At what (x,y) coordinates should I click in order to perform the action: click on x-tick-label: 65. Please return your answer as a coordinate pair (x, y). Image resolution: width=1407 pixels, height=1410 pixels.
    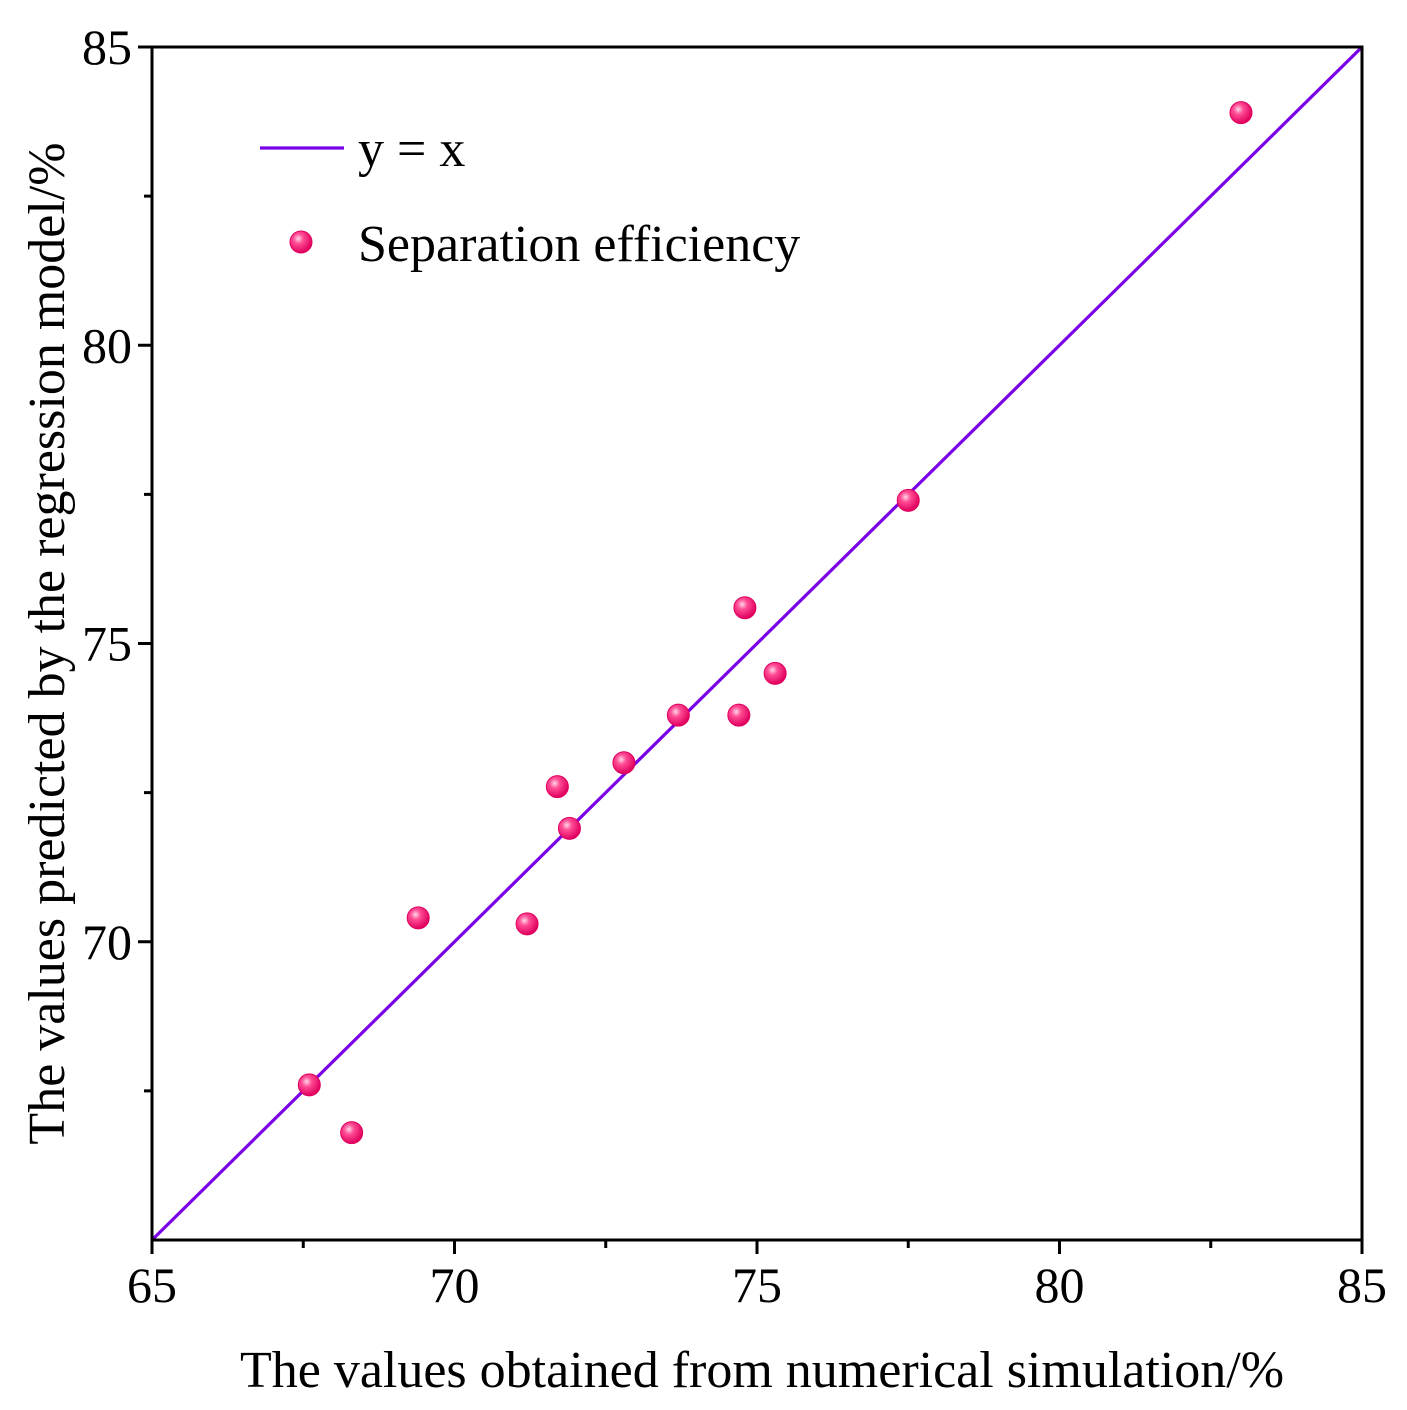
    Looking at the image, I should click on (152, 1285).